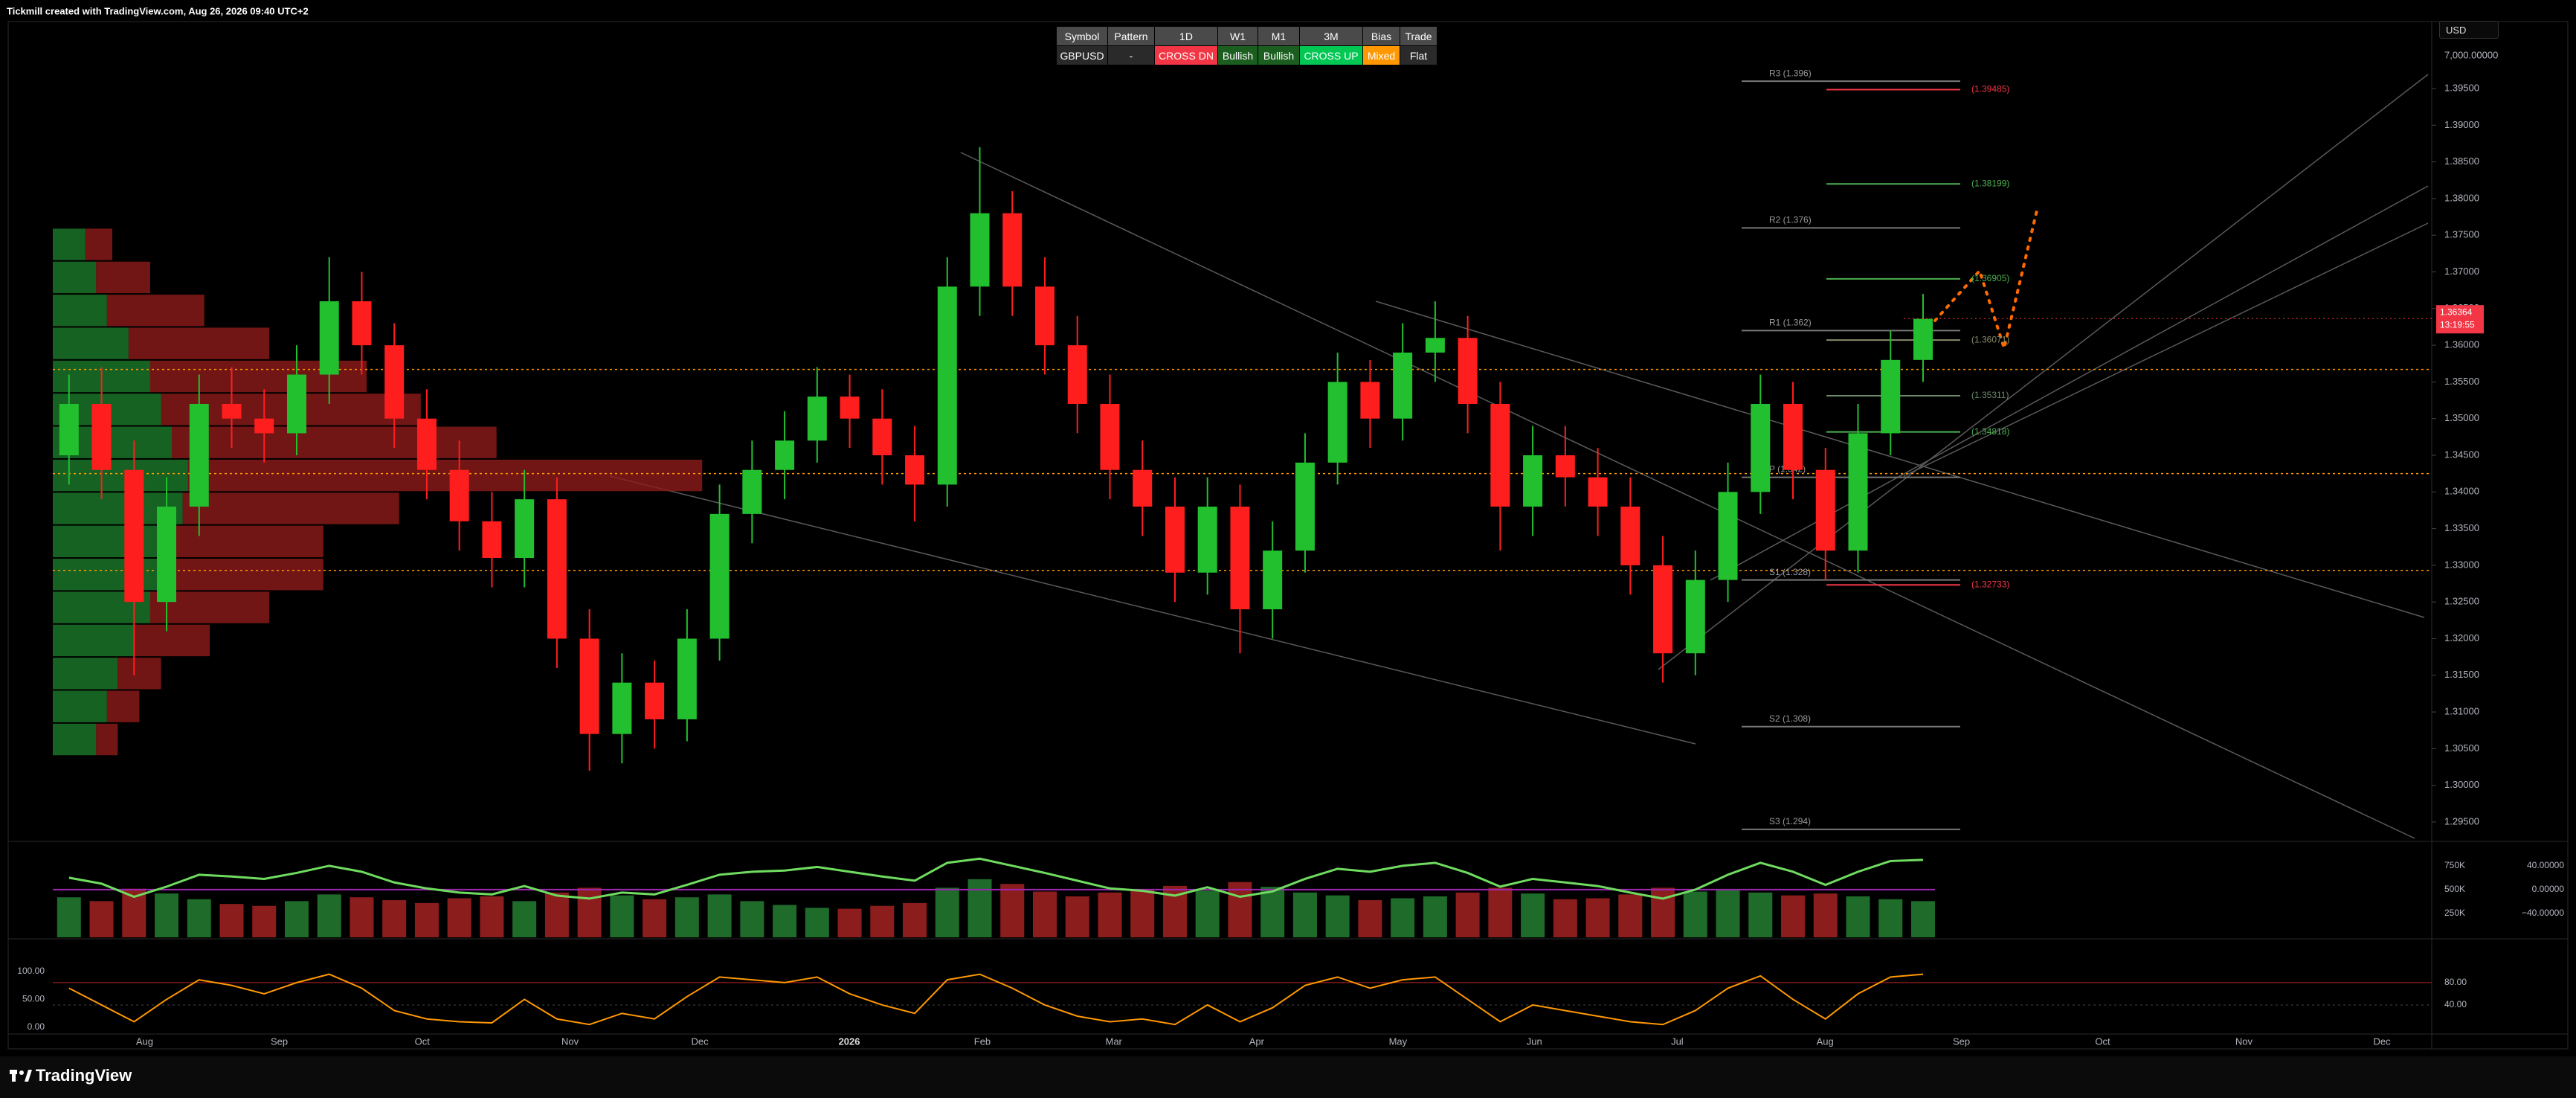 Image resolution: width=2576 pixels, height=1098 pixels. I want to click on y-tick-label: 1.31000, so click(2461, 711).